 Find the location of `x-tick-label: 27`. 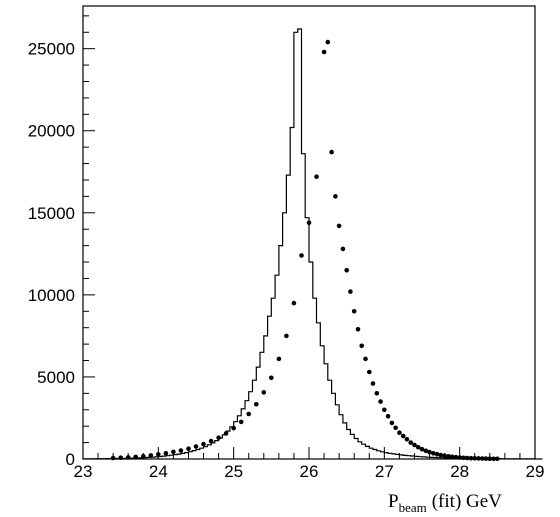

x-tick-label: 27 is located at coordinates (384, 471).